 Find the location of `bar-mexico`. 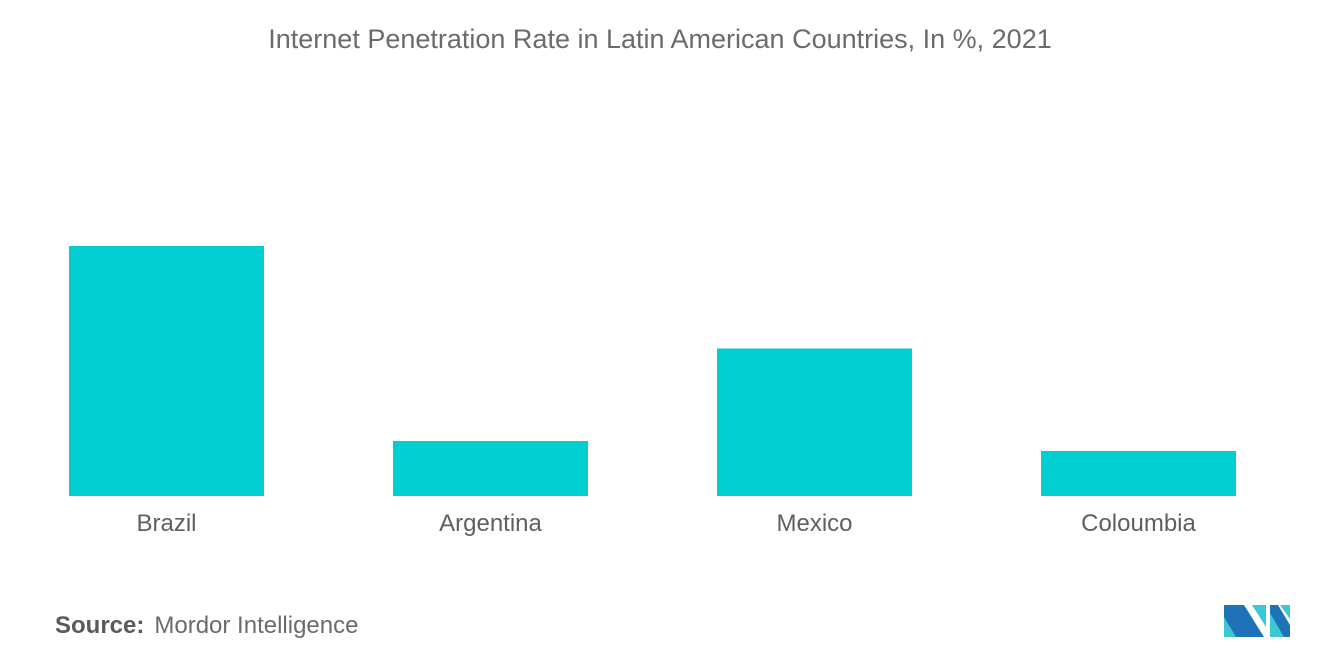

bar-mexico is located at coordinates (814, 422).